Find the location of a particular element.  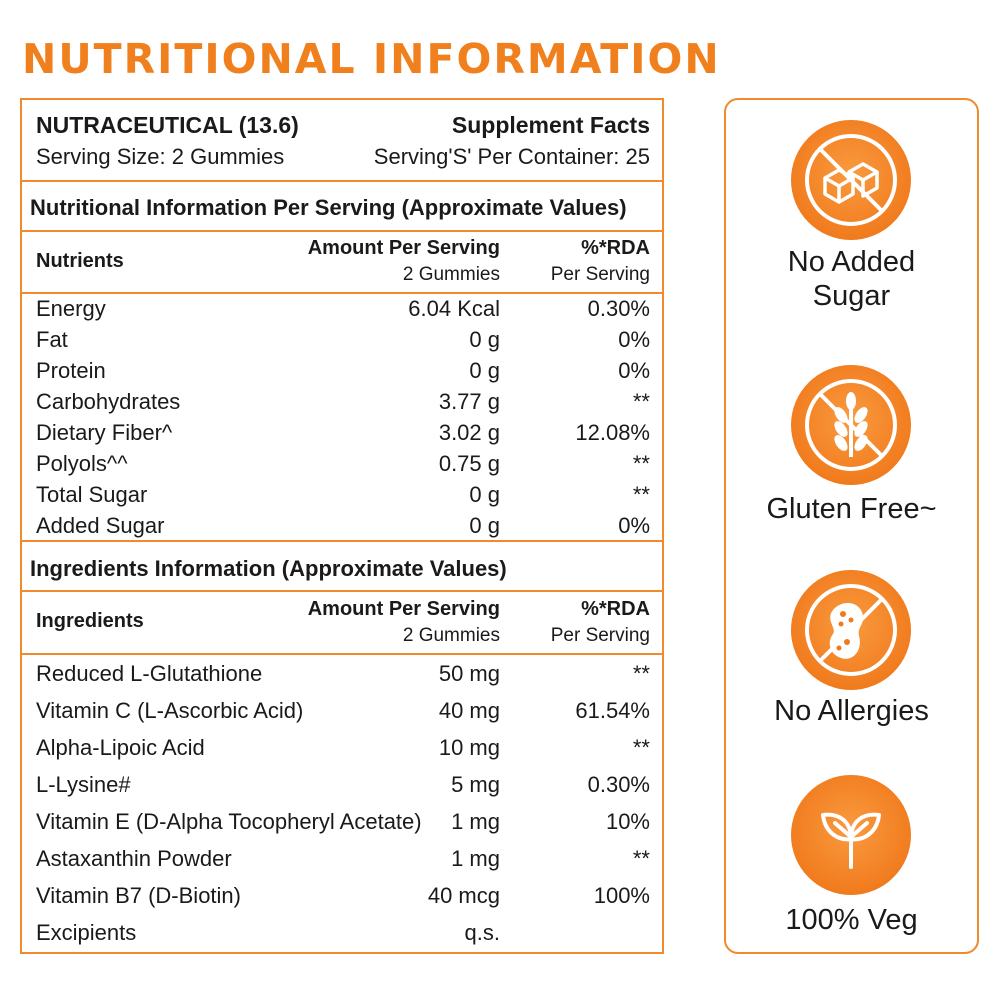

sugar-cubes-crossed-icon is located at coordinates (851, 180).